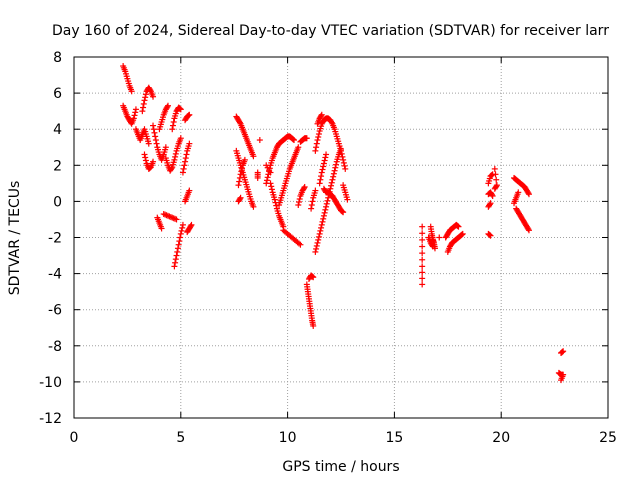 Image resolution: width=640 pixels, height=480 pixels. I want to click on y-tick-label: -10, so click(50, 383).